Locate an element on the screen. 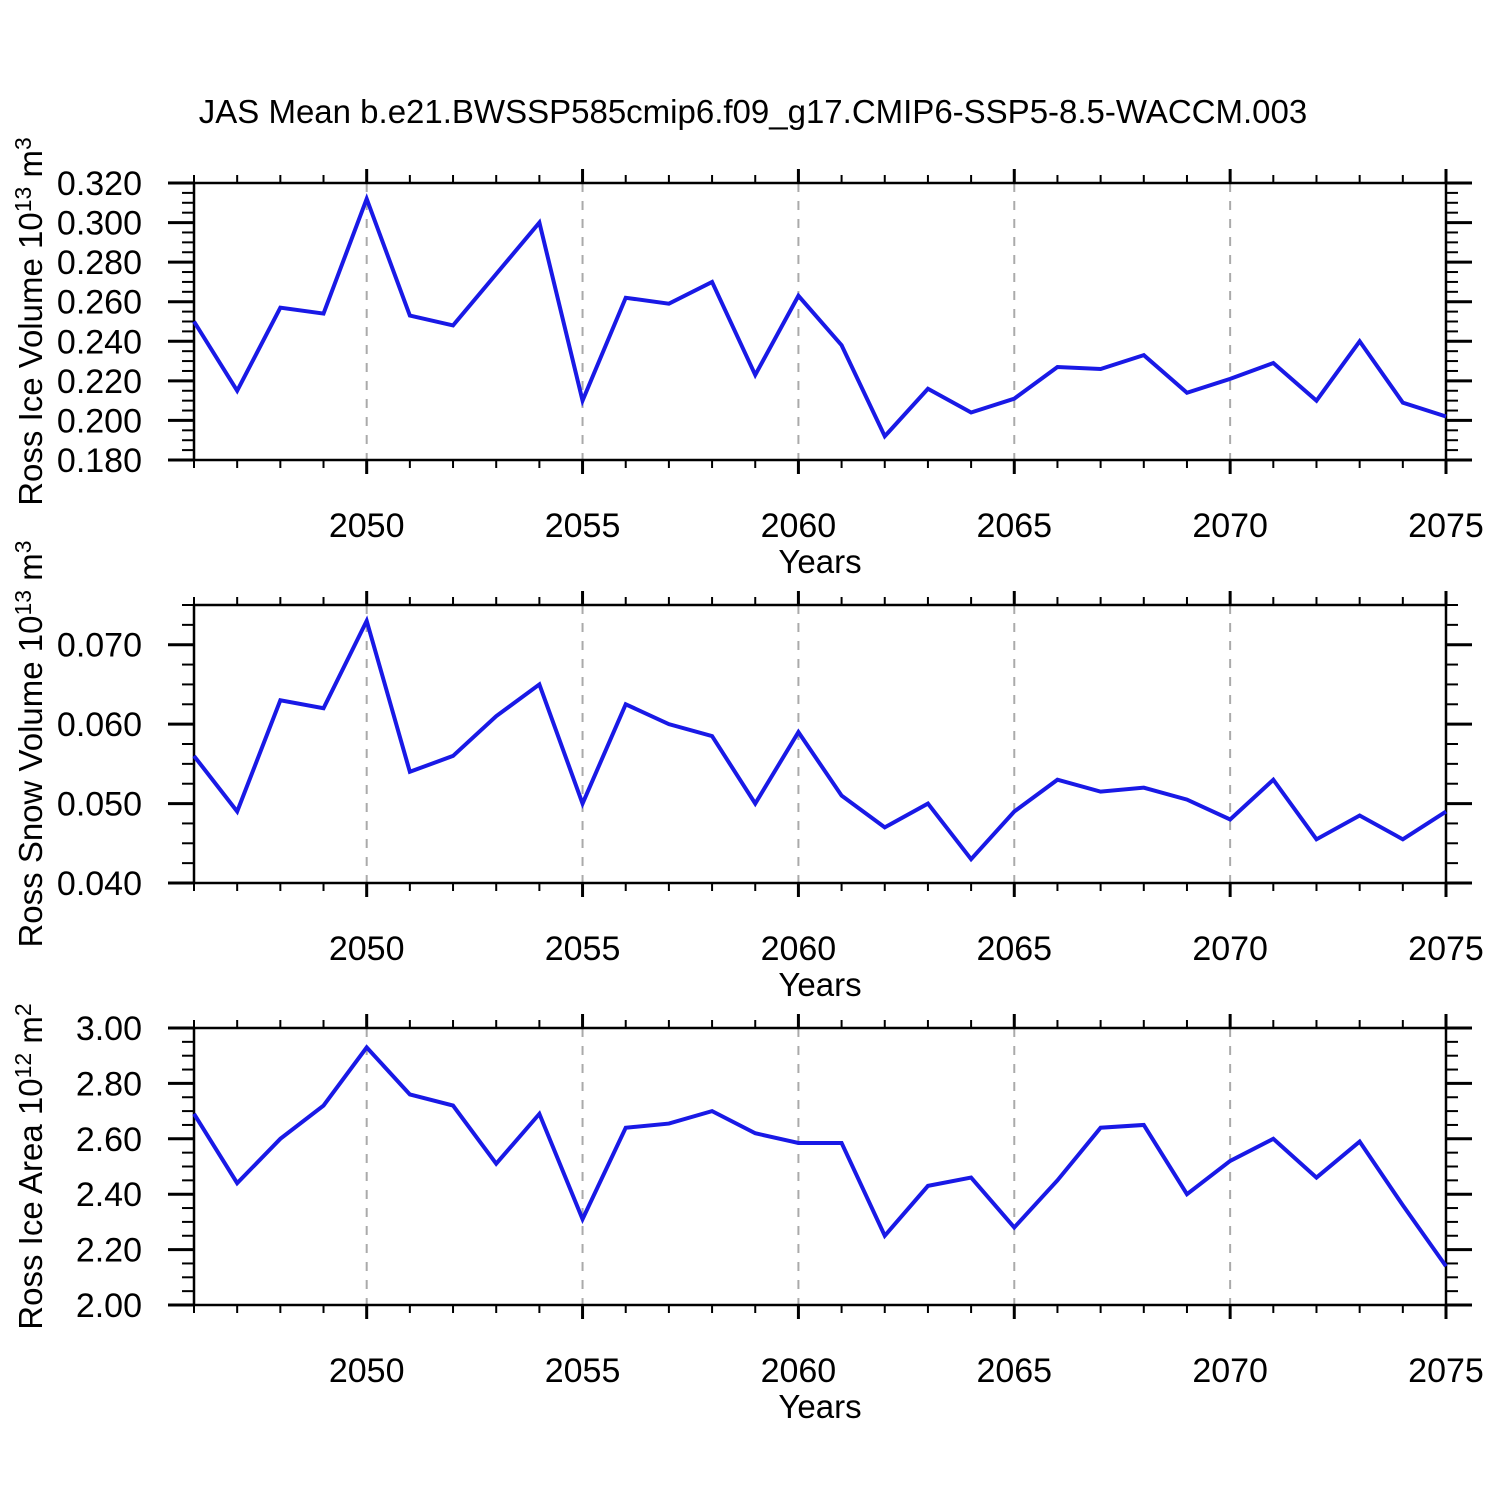 The image size is (1500, 1500). data-line-ross-snow-volume is located at coordinates (820, 739).